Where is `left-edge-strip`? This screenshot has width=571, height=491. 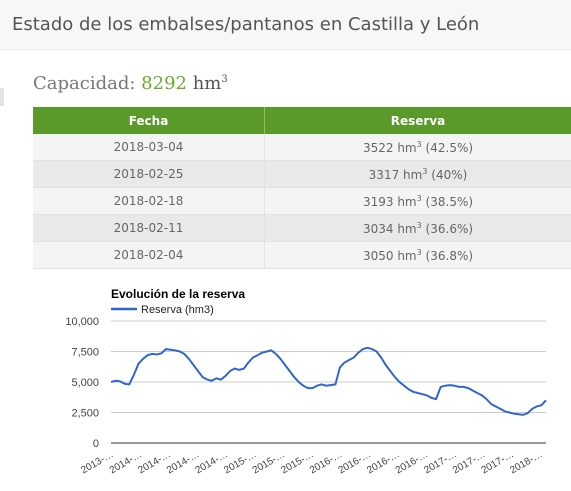 left-edge-strip is located at coordinates (2, 97).